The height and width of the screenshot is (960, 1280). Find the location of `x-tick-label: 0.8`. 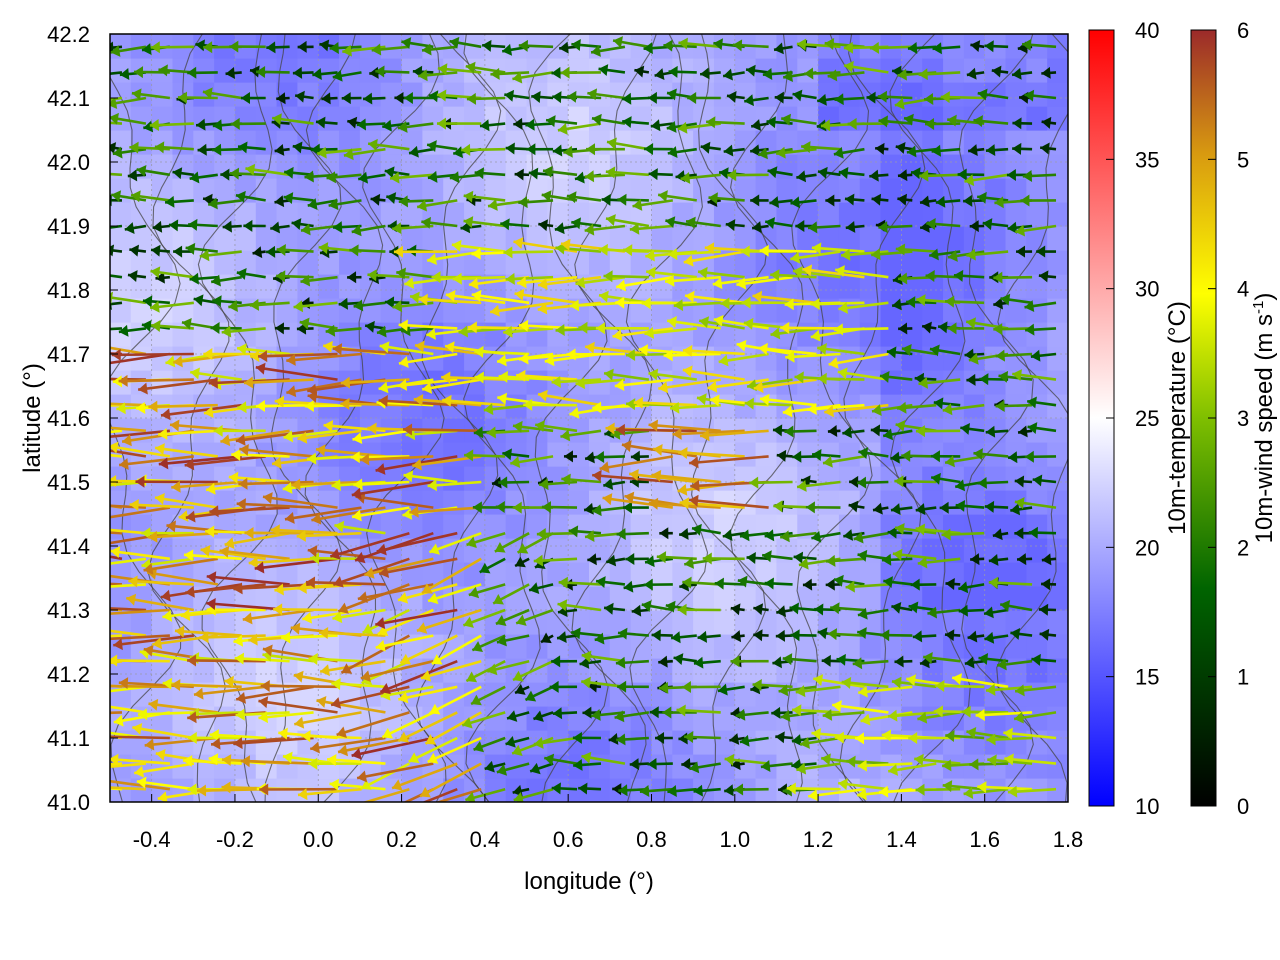

x-tick-label: 0.8 is located at coordinates (651, 839).